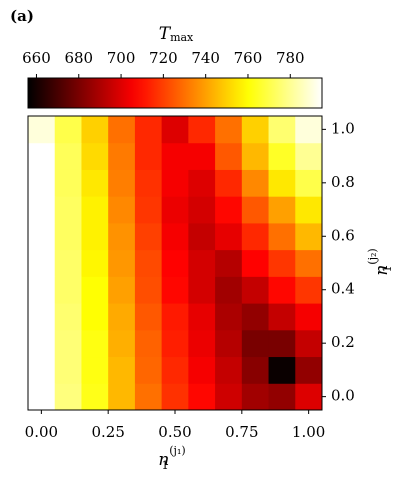 Image resolution: width=407 pixels, height=494 pixels. Describe the element at coordinates (165, 465) in the screenshot. I see `x-axis-label-sub: 1` at that location.